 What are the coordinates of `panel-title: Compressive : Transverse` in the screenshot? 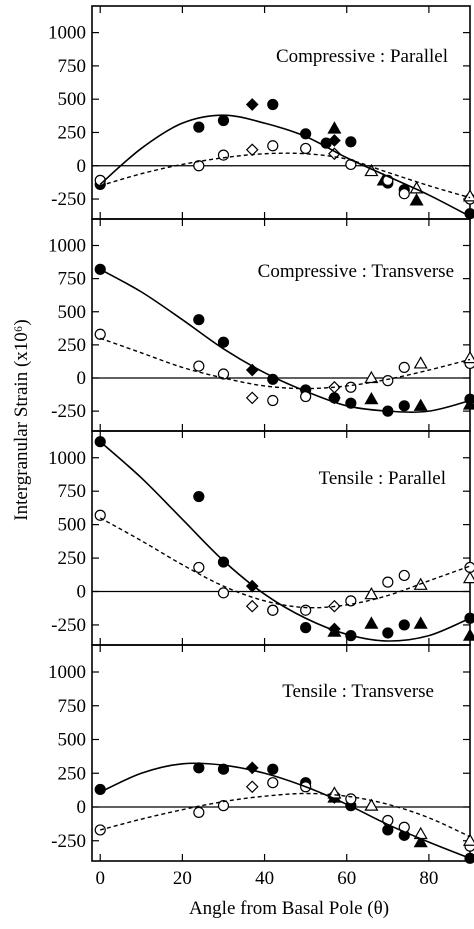 It's located at (356, 271).